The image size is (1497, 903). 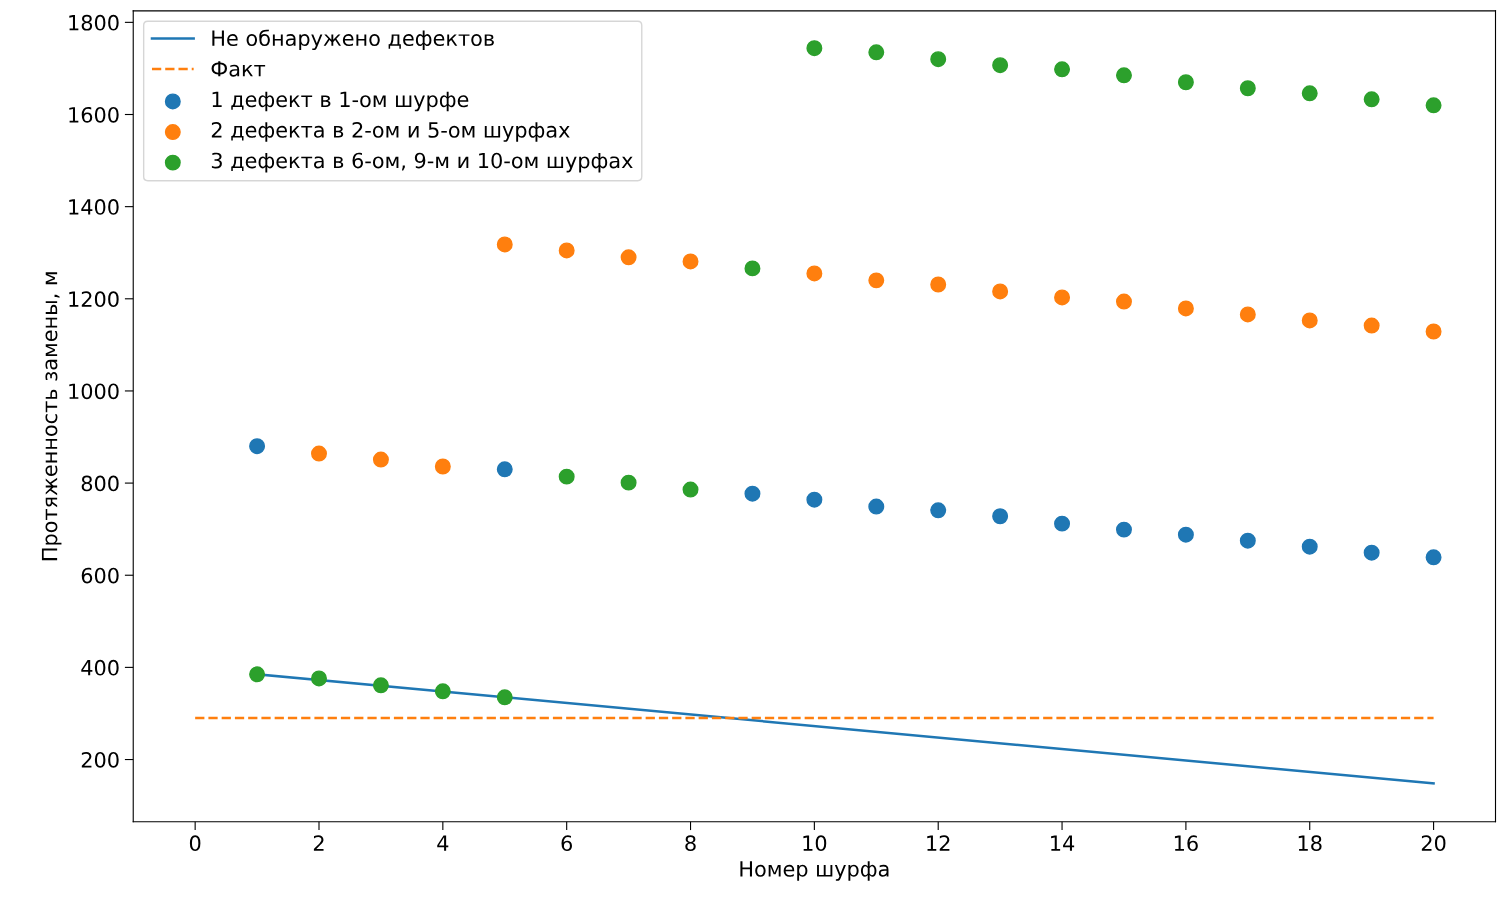 What do you see at coordinates (318, 843) in the screenshot?
I see `x-tick-label: 2` at bounding box center [318, 843].